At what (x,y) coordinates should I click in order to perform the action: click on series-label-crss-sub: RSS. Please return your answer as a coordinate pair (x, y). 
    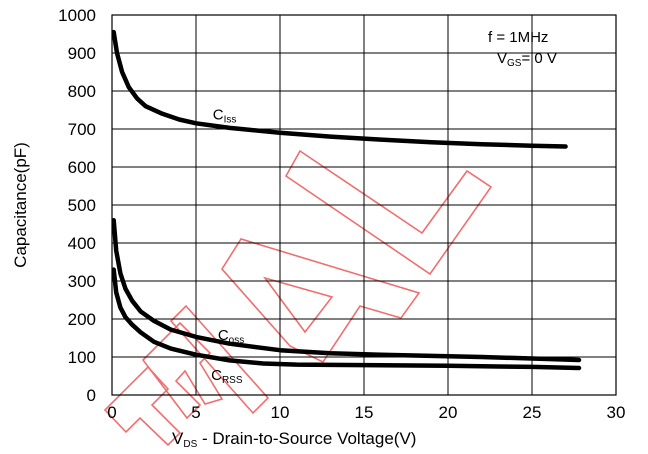
    Looking at the image, I should click on (232, 380).